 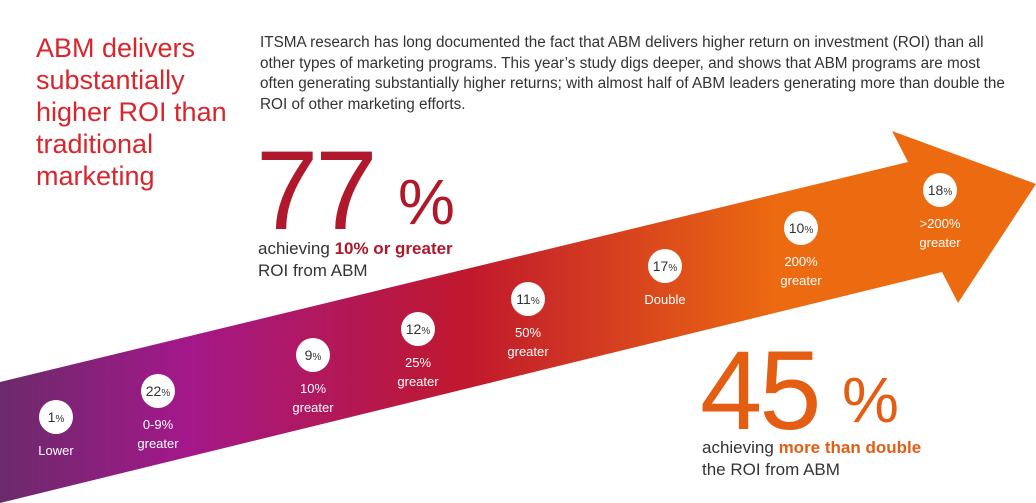 What do you see at coordinates (740, 447) in the screenshot?
I see `stat-45-prefix: achieving` at bounding box center [740, 447].